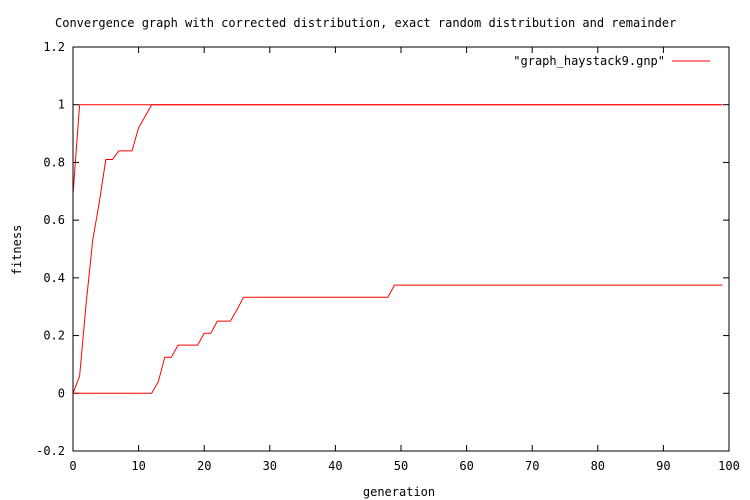 This screenshot has width=750, height=500. I want to click on x-axis-label: generation, so click(399, 492).